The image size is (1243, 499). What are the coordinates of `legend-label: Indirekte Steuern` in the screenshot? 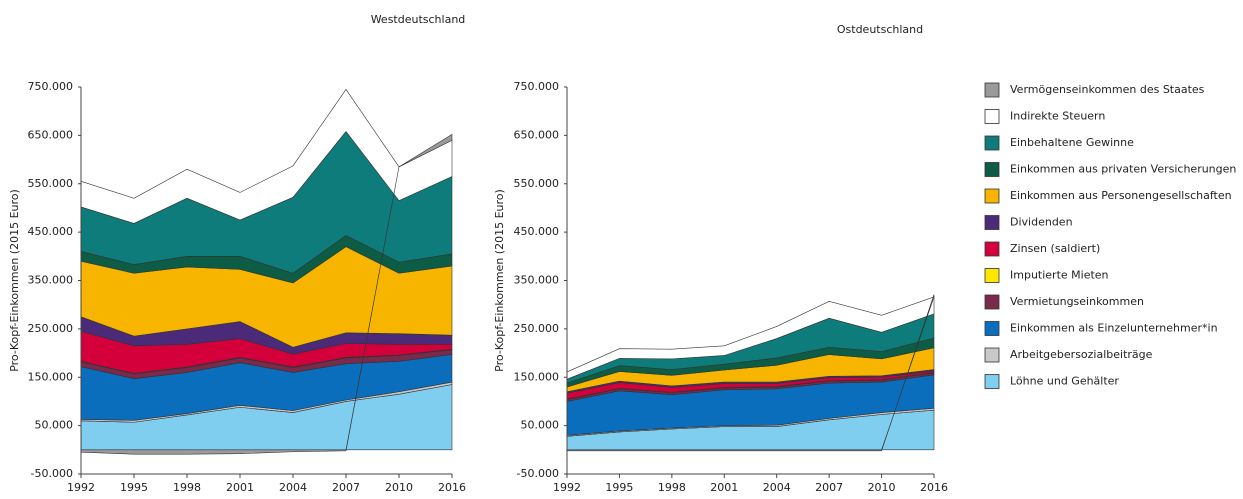 It's located at (1057, 116).